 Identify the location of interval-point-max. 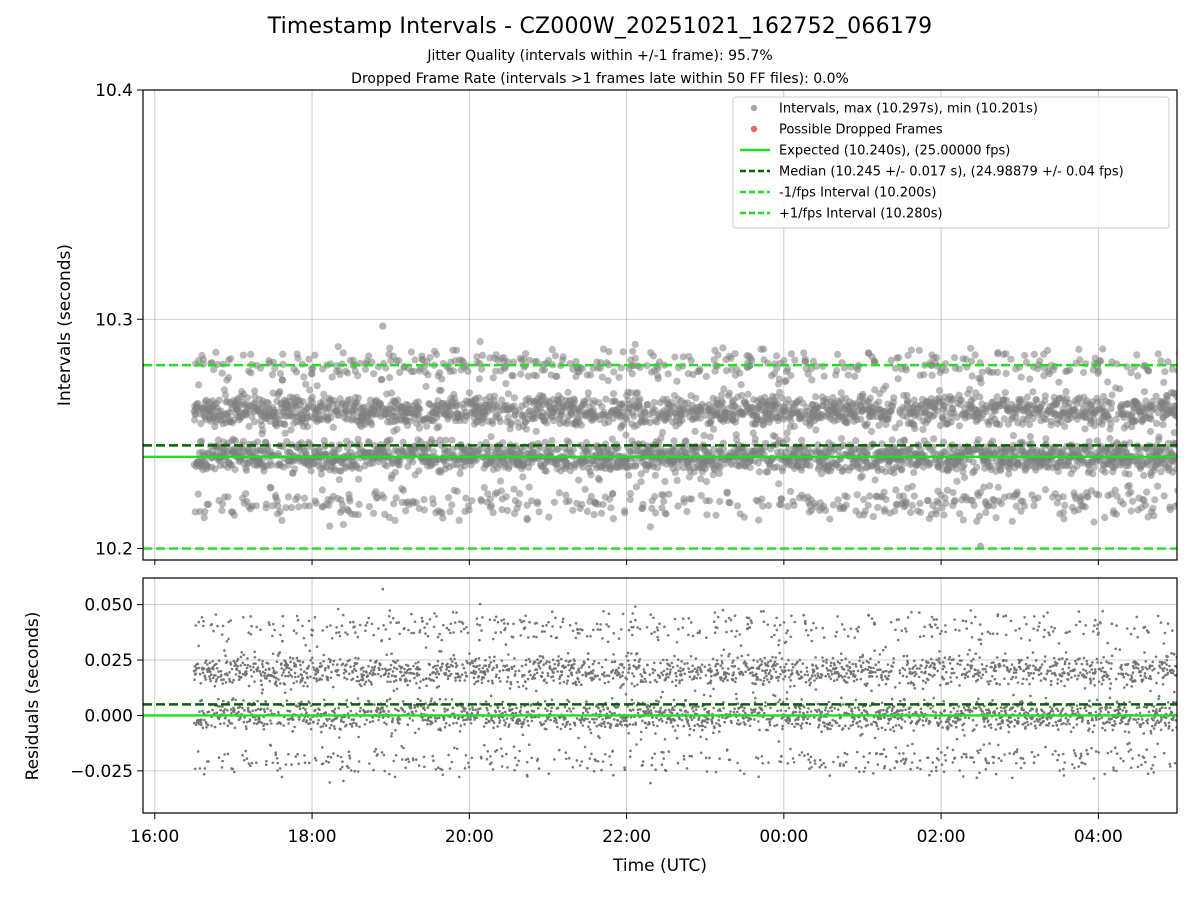
(383, 326).